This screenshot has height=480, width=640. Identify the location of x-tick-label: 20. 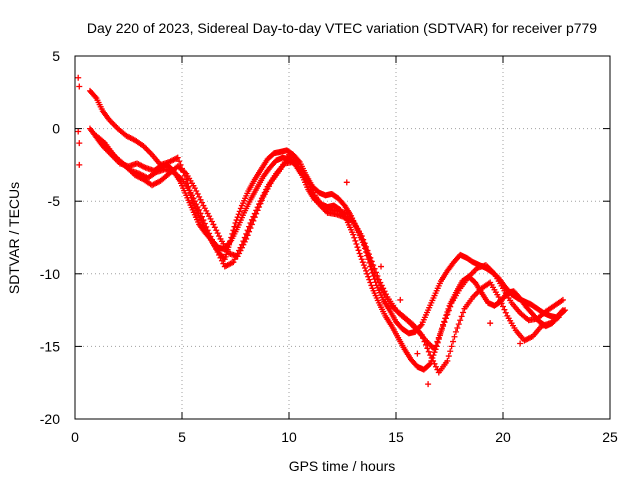
(503, 437).